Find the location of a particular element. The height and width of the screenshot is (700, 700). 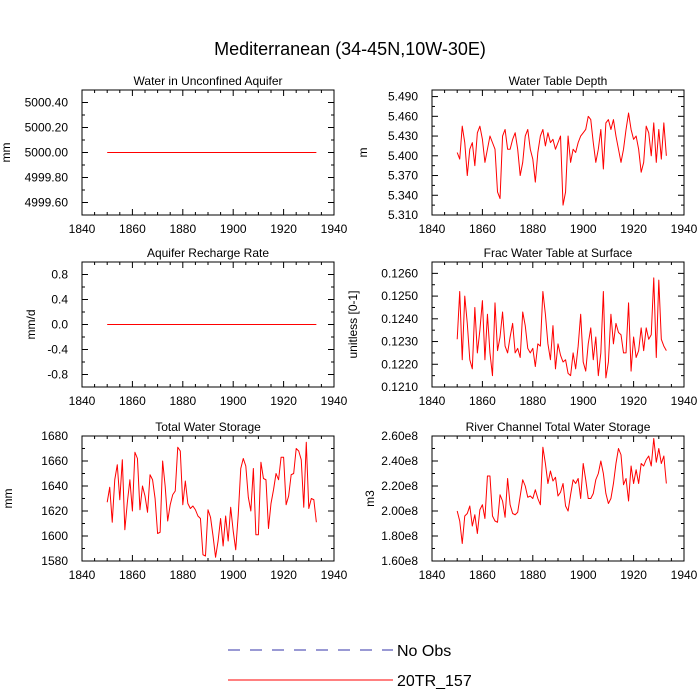

panel-title: Aquifer Recharge Rate is located at coordinates (208, 253).